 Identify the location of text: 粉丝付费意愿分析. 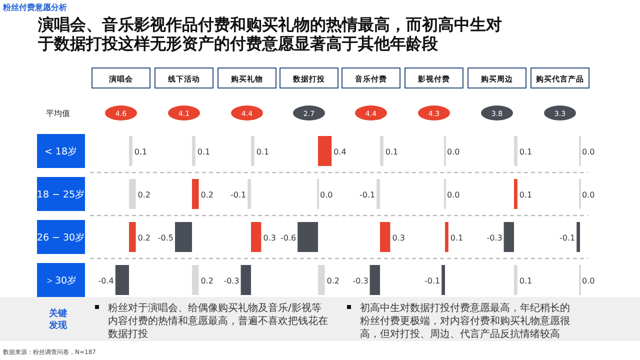
(34, 7).